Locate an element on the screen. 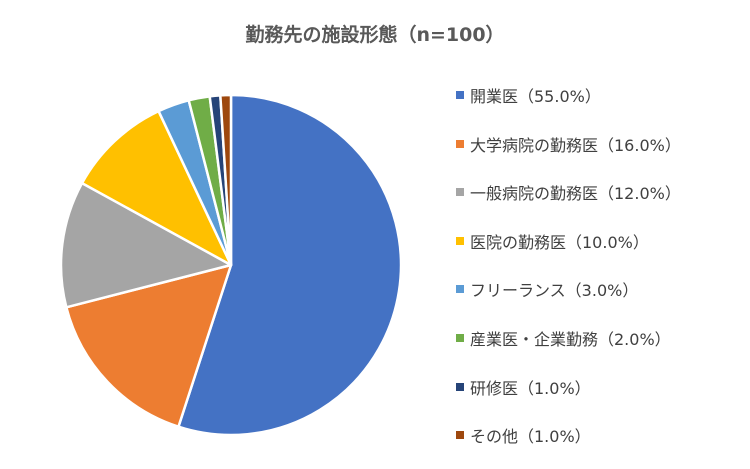  legend-label-2: 大学病院の勤務医（16.0%） is located at coordinates (575, 145).